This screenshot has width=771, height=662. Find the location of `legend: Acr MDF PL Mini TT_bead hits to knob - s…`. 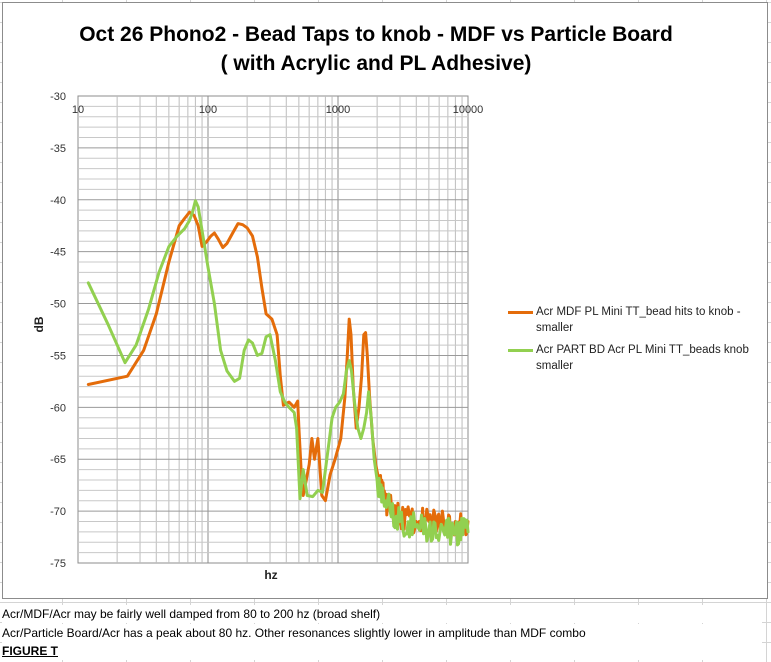

legend: Acr MDF PL Mini TT_bead hits to knob - s… is located at coordinates (633, 342).